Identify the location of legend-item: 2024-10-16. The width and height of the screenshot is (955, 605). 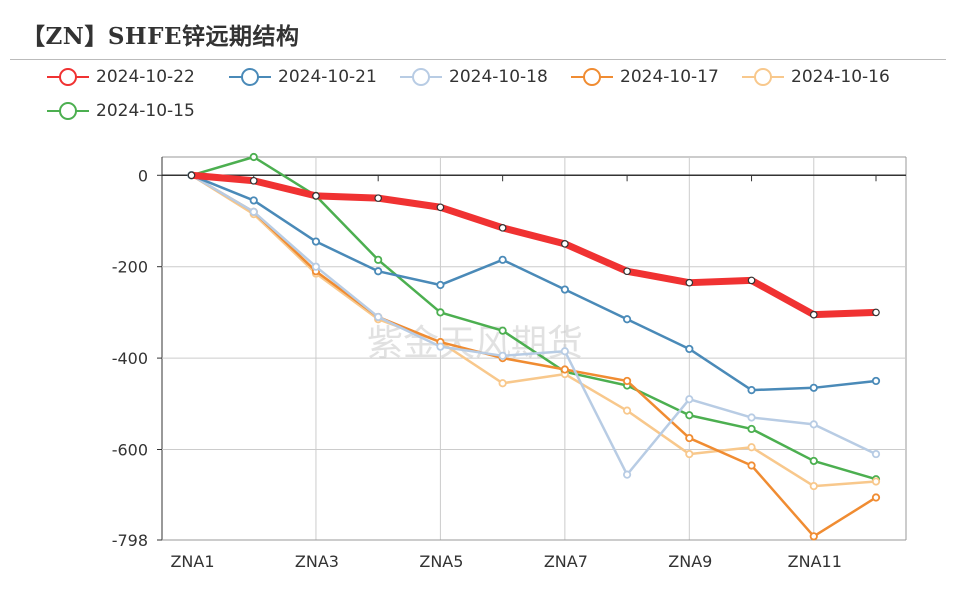
(815, 77).